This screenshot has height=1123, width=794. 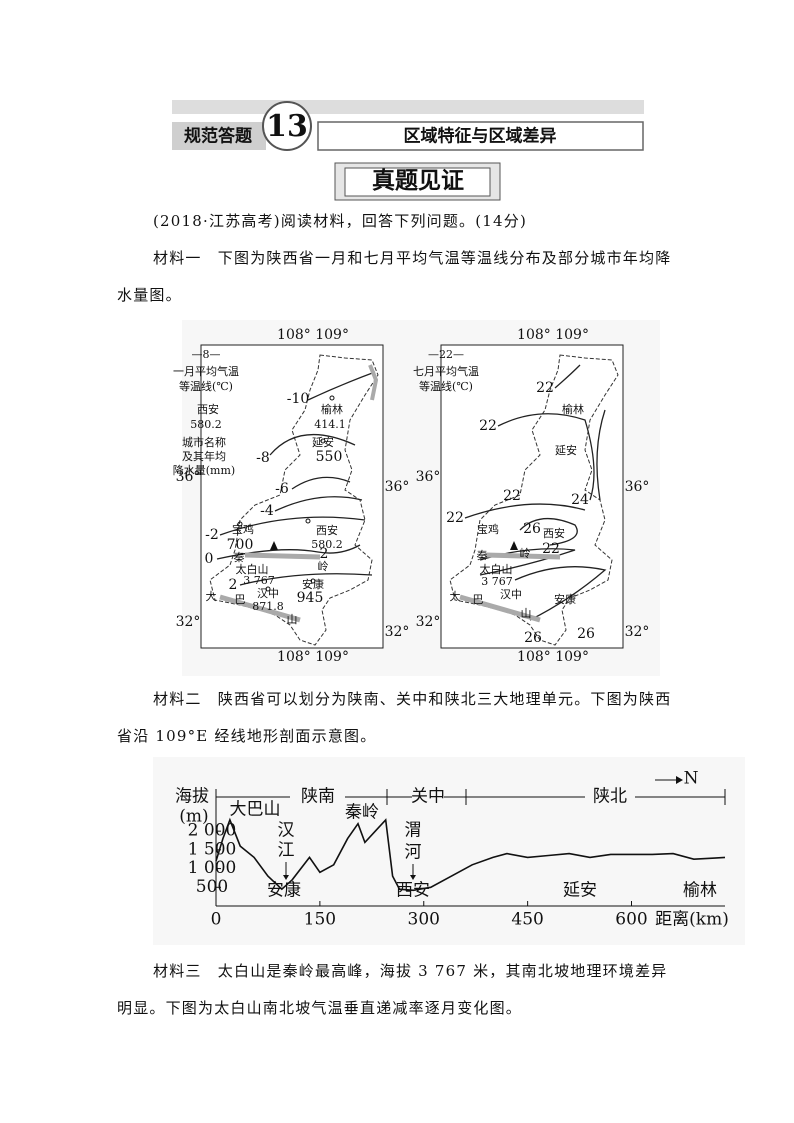 I want to click on province-outline, so click(x=294, y=500).